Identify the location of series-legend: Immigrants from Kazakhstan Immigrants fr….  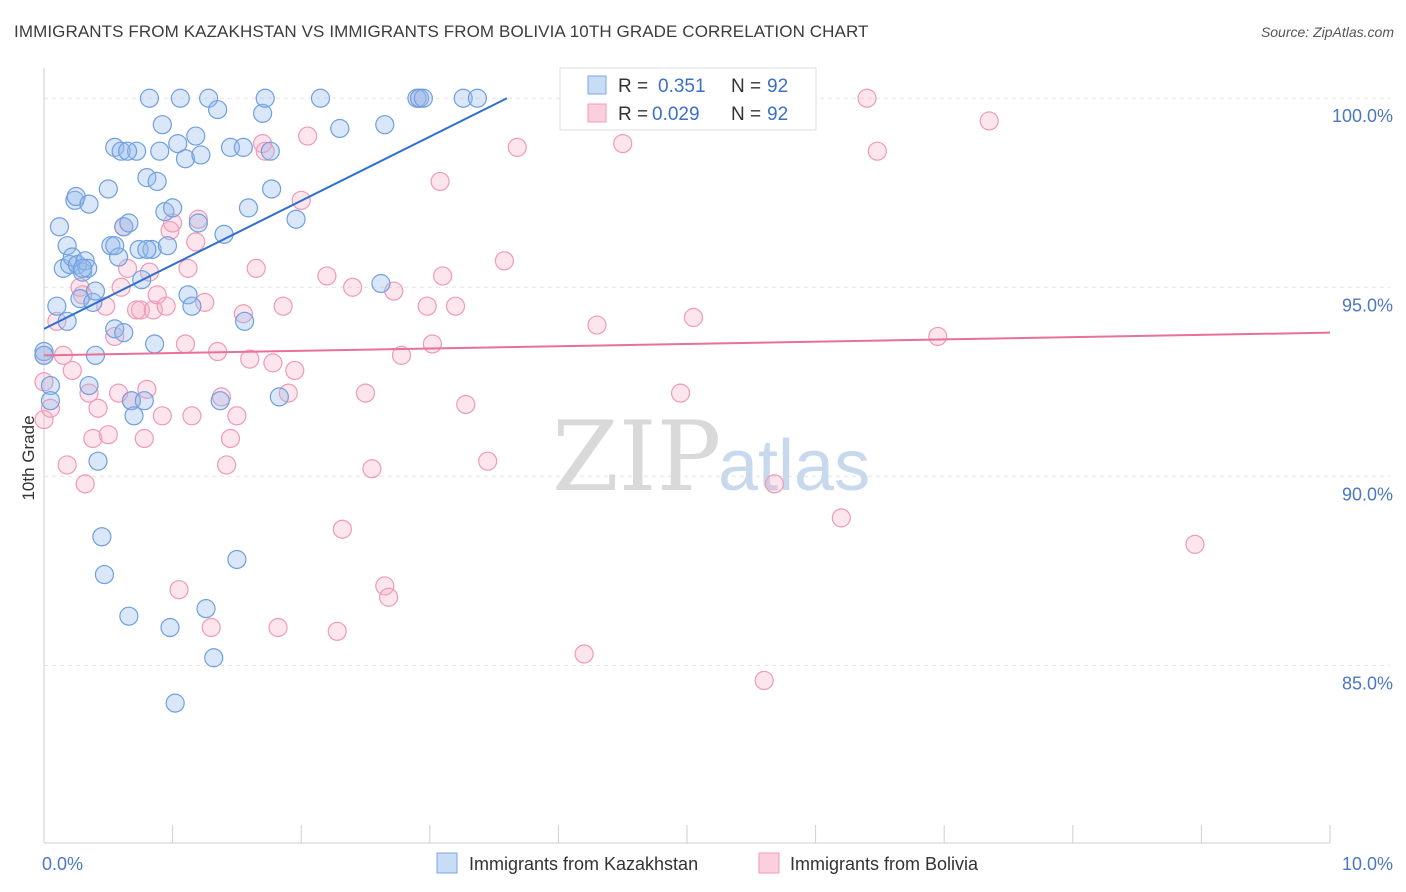
(707, 863).